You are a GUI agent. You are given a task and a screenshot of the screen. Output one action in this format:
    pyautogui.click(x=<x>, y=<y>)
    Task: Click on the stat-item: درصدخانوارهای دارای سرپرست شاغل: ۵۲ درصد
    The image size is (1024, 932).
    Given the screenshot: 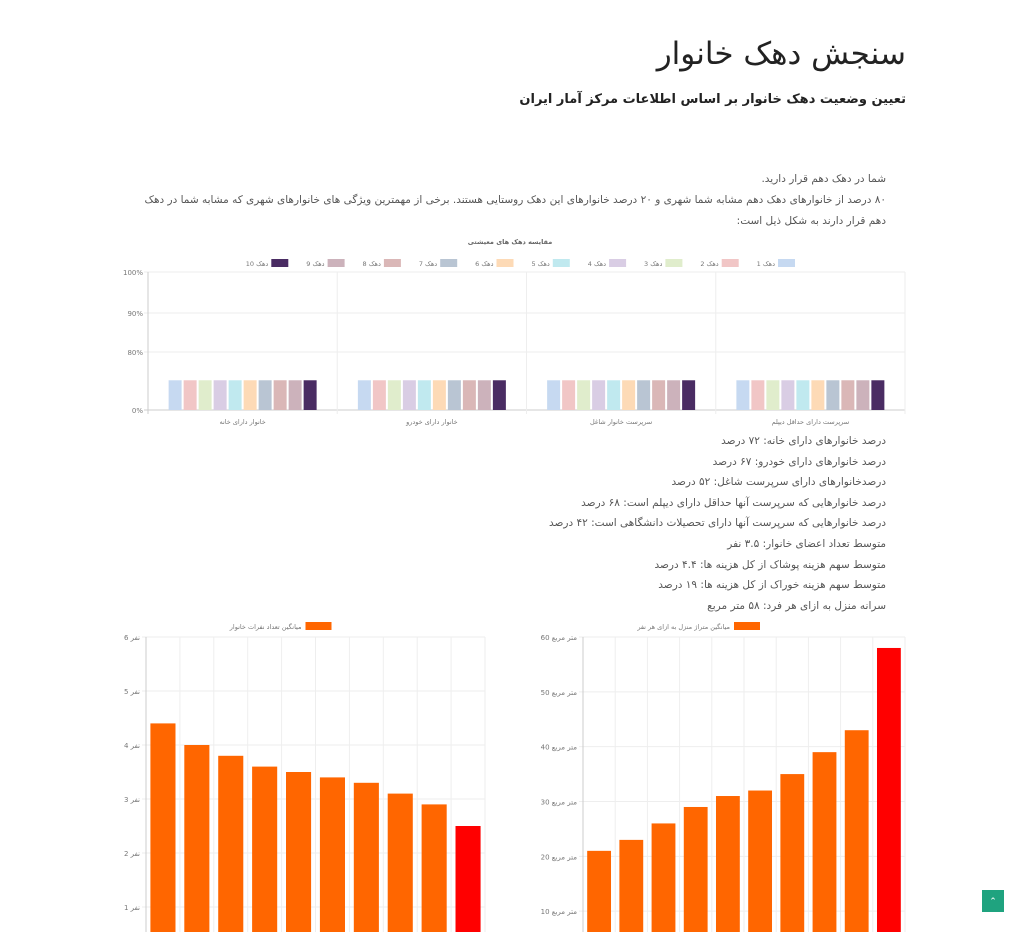 What is the action you would take?
    pyautogui.click(x=779, y=482)
    